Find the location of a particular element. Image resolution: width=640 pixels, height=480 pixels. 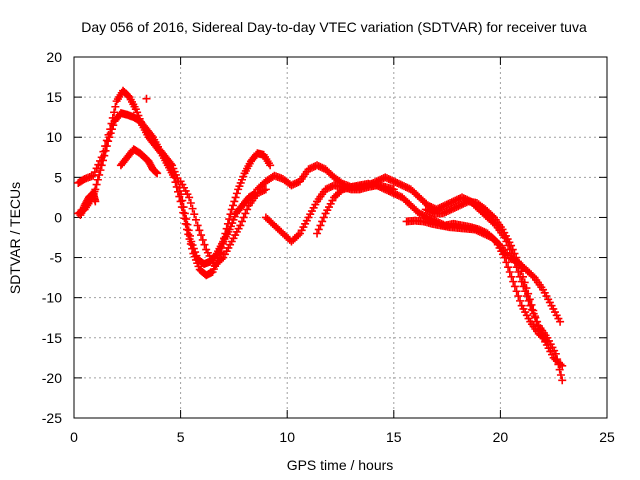

y-tick-label: 0 is located at coordinates (58, 217).